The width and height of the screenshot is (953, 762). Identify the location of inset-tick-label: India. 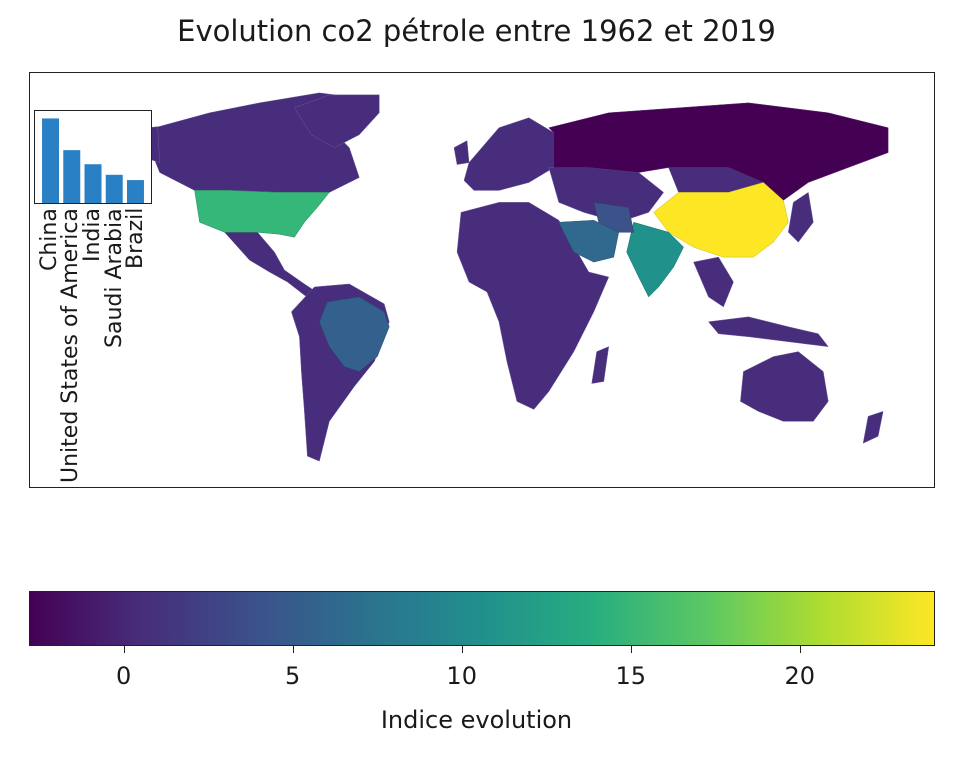
(92, 235).